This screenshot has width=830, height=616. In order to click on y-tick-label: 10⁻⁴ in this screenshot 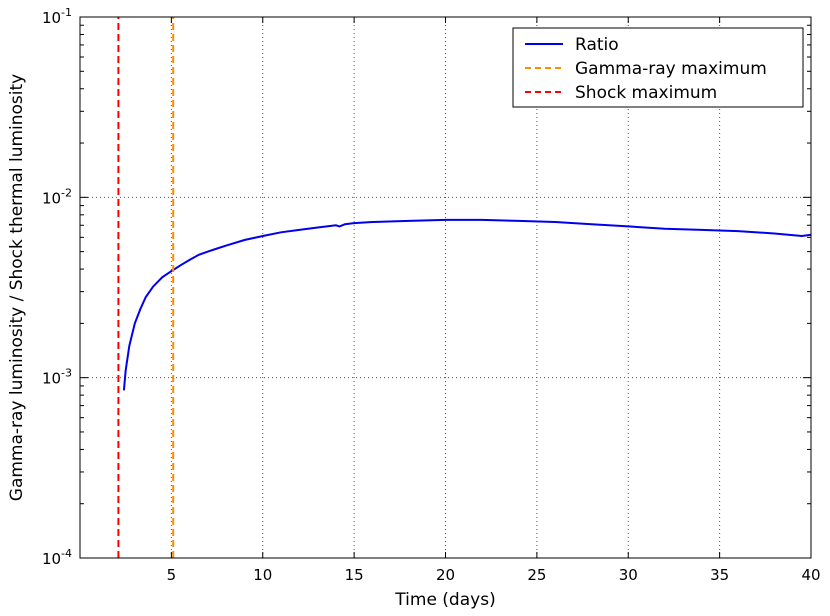, I will do `click(57, 557)`.